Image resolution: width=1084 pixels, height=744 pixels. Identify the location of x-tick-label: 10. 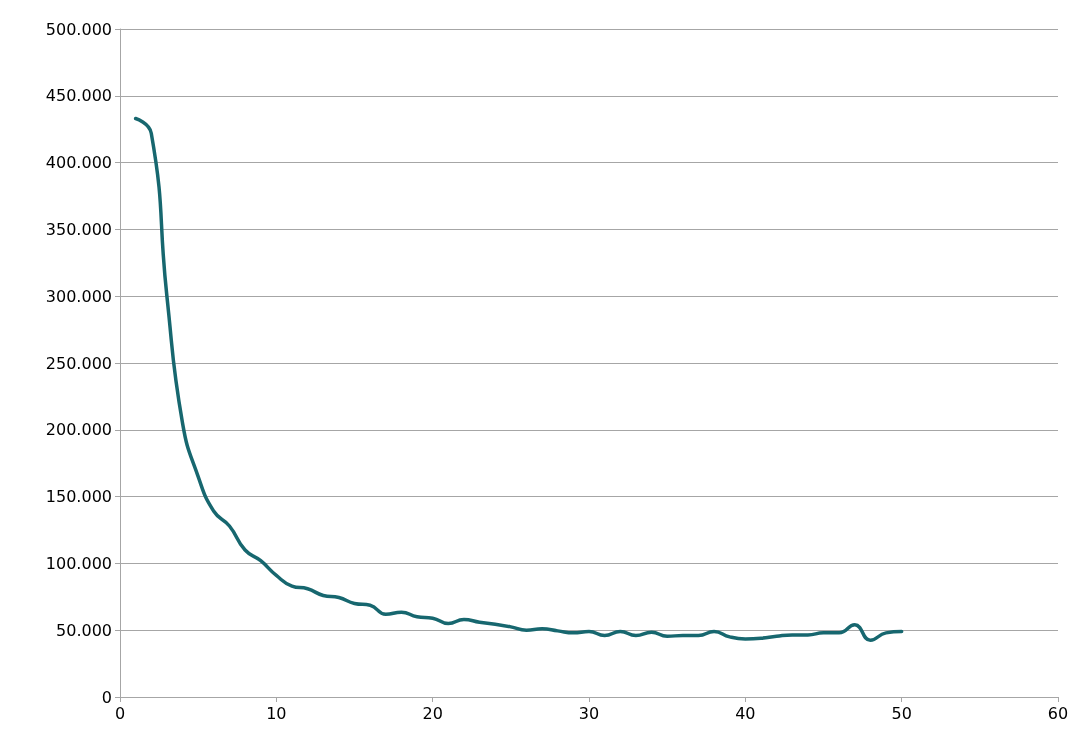
(276, 713).